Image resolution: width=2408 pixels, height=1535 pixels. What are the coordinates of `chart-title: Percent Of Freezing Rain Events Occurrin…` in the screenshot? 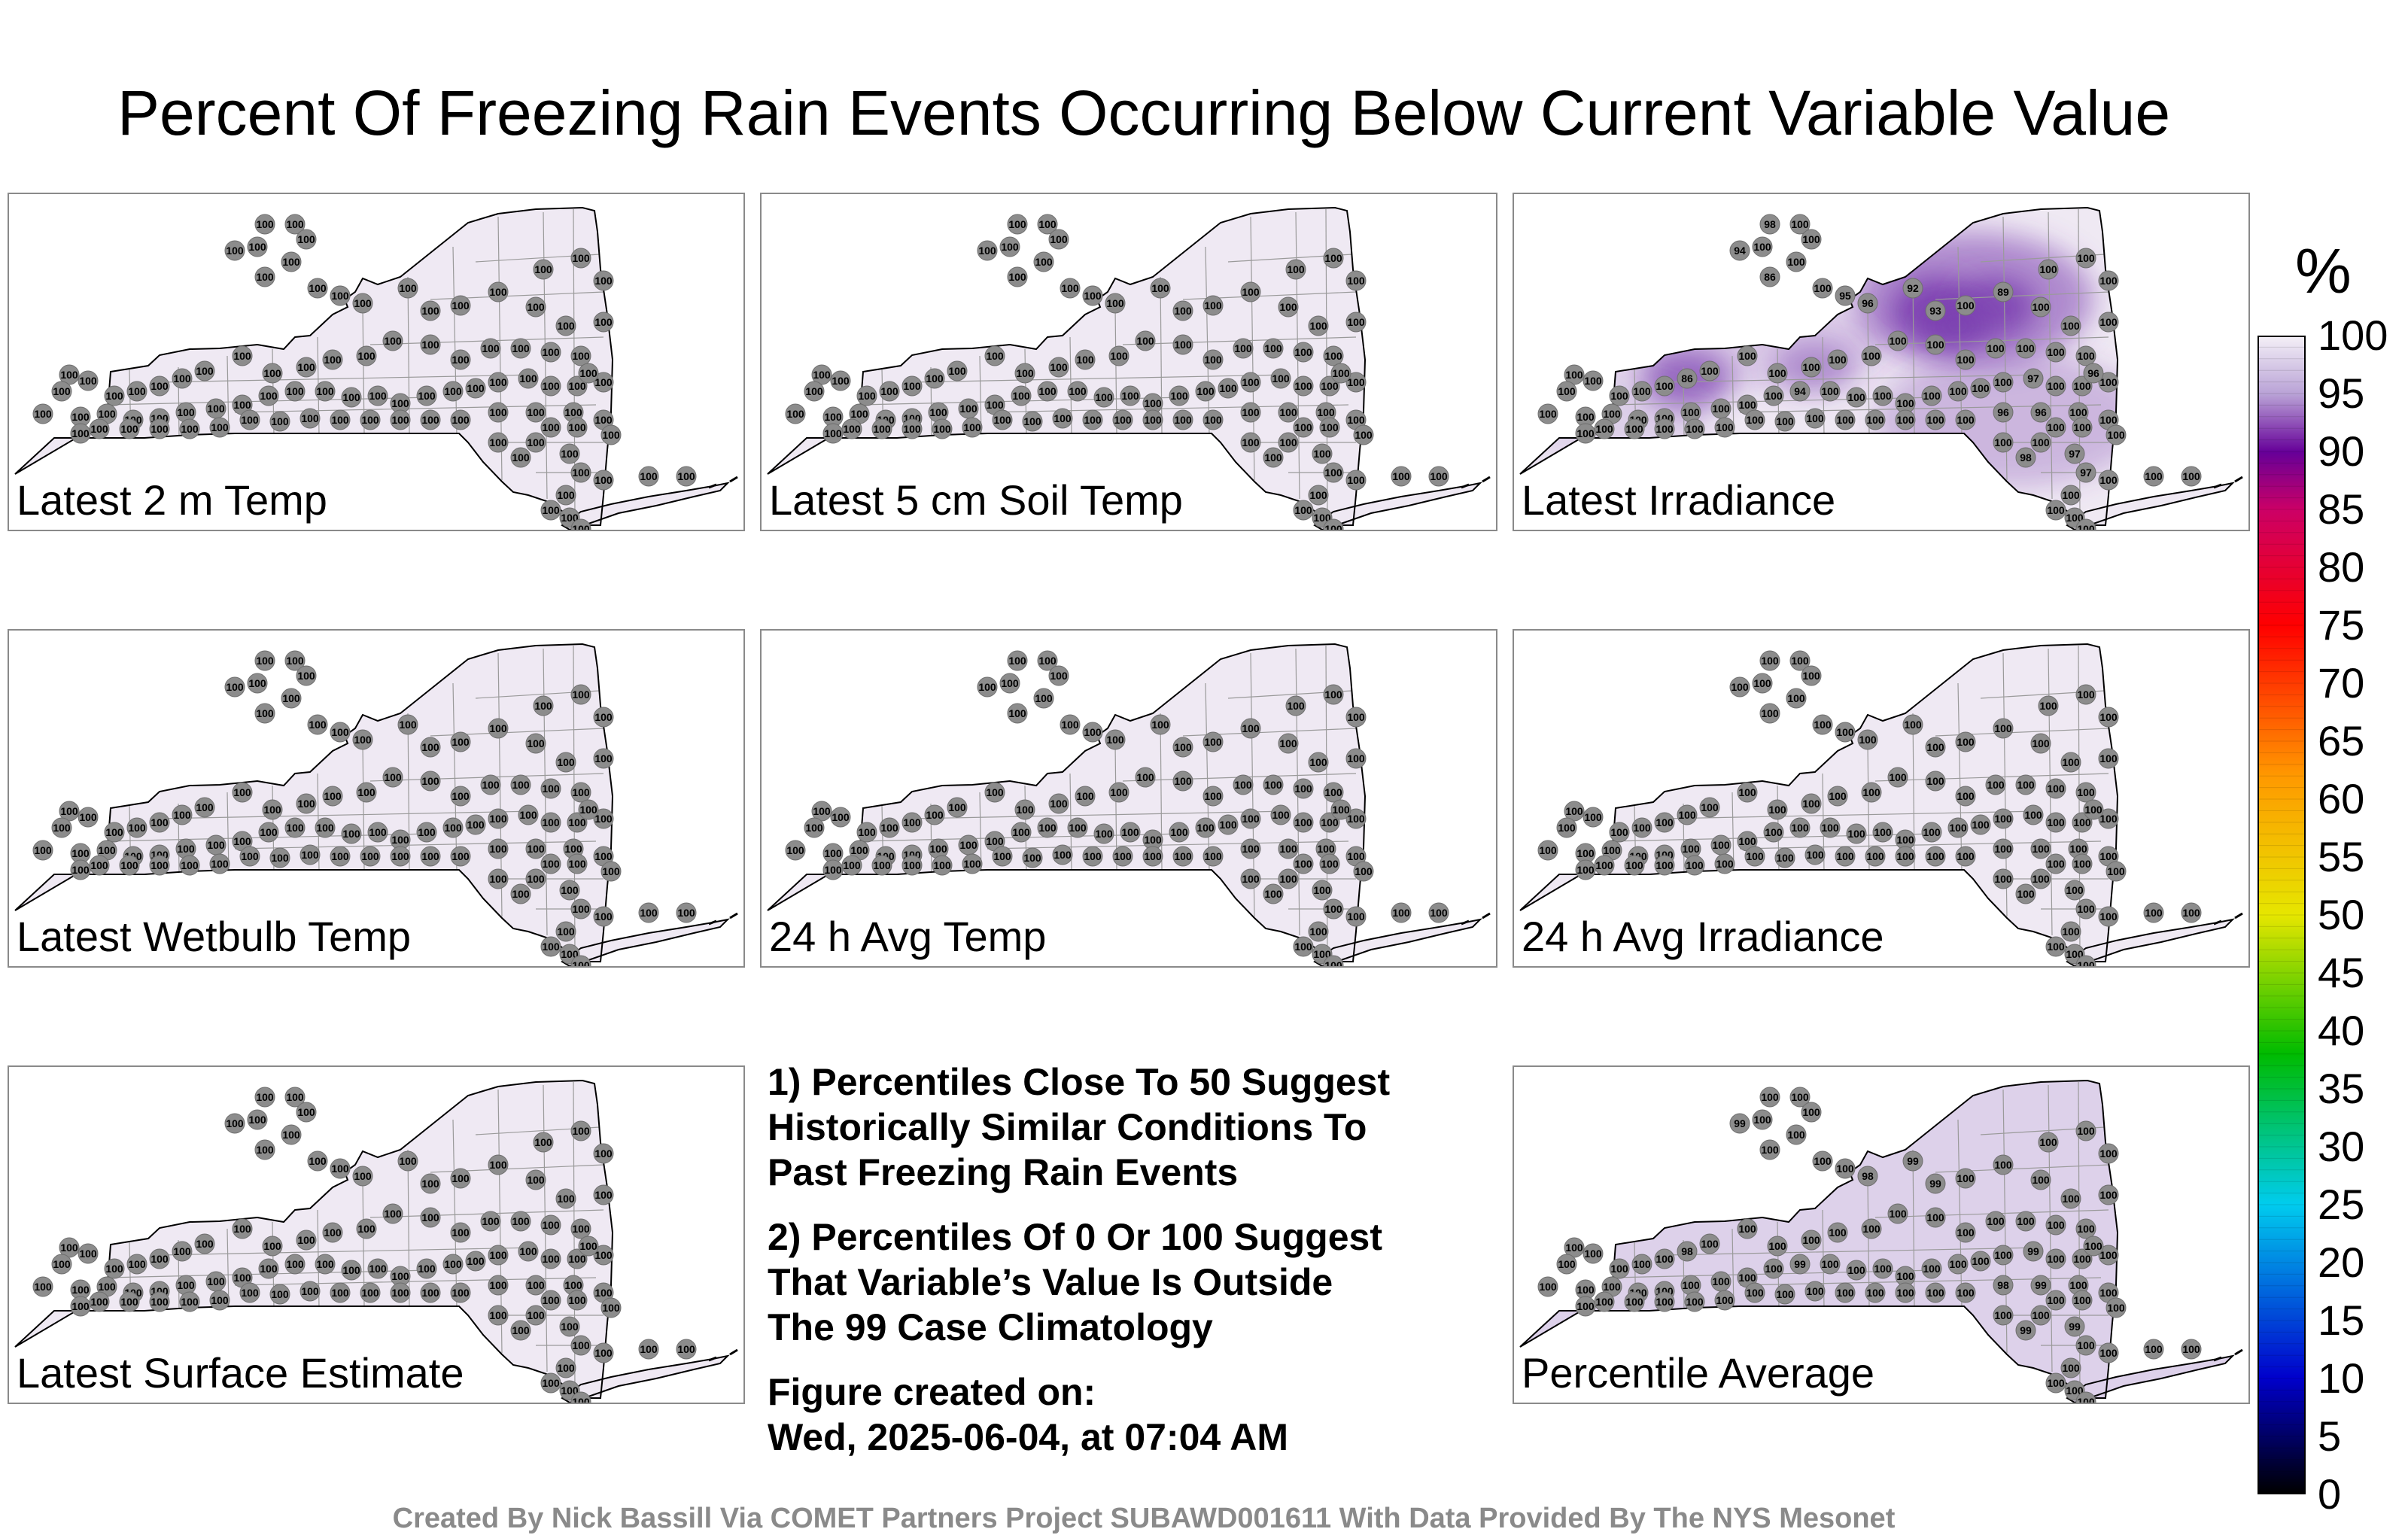 It's located at (1144, 113).